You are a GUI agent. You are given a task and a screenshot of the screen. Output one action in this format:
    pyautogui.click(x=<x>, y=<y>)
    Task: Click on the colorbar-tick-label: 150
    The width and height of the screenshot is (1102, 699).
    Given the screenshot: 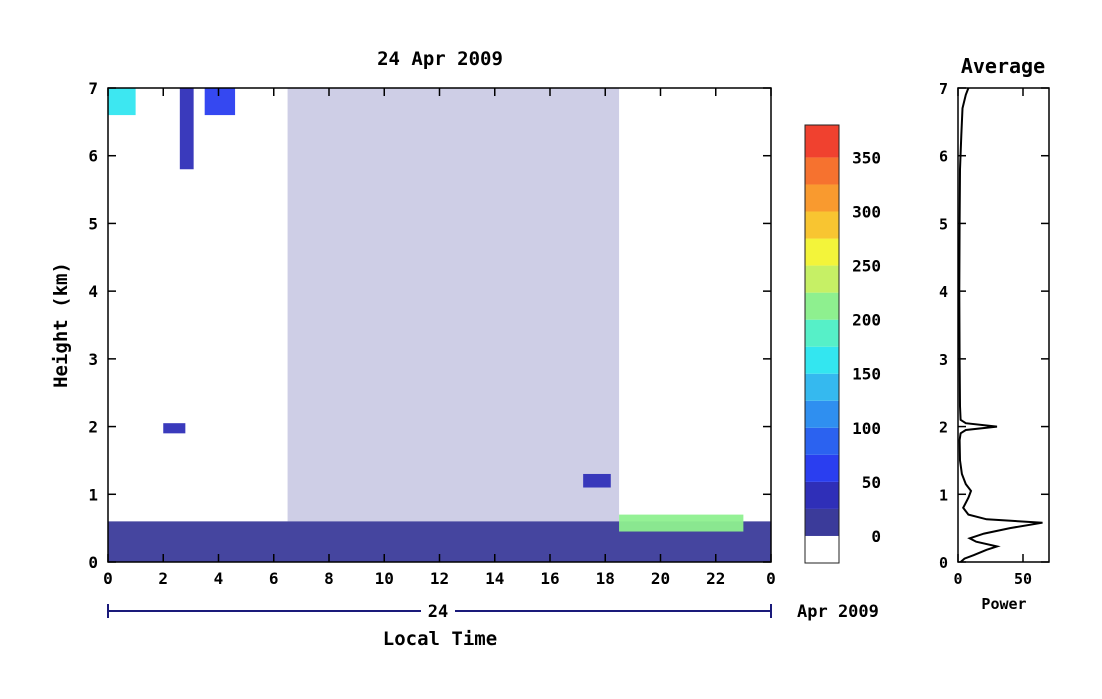 What is the action you would take?
    pyautogui.click(x=866, y=374)
    